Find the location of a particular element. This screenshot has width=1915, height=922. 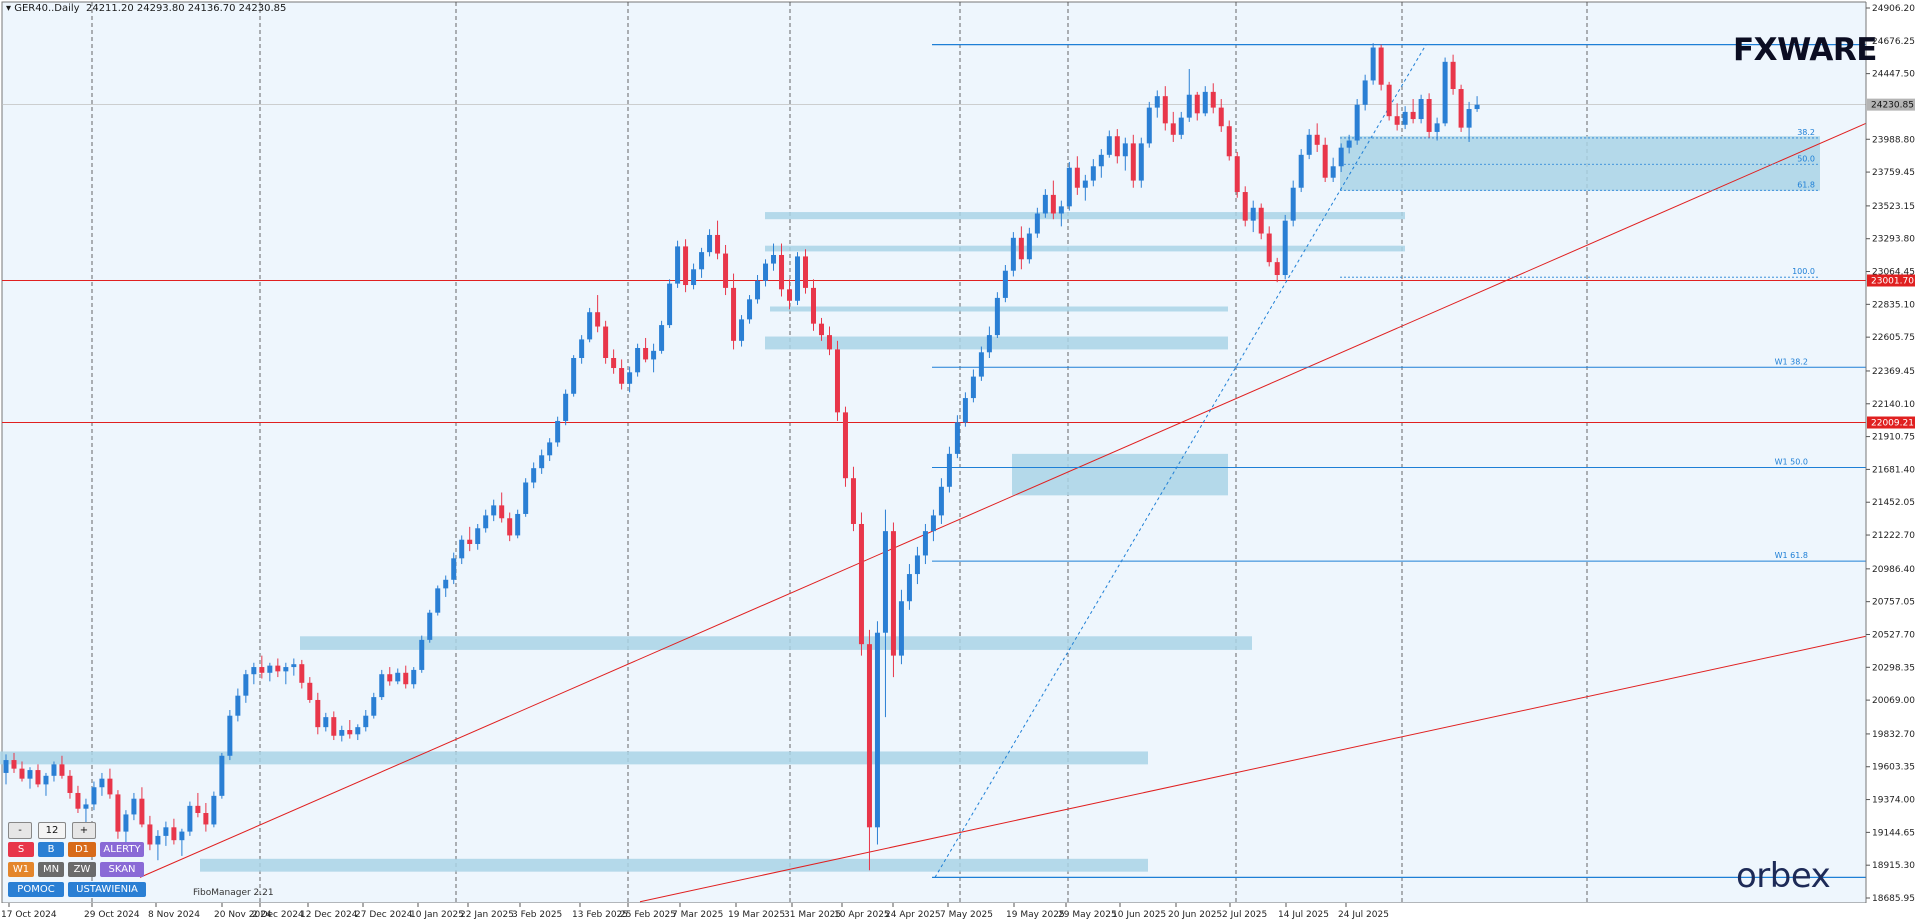

alerts-button: ALERTY is located at coordinates (122, 849).